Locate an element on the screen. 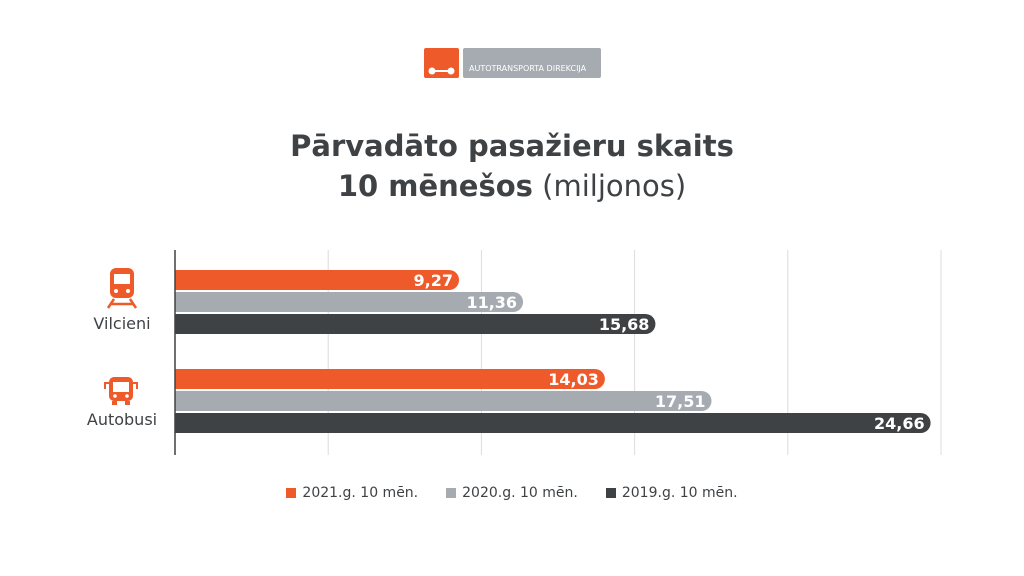 Image resolution: width=1024 pixels, height=576 pixels. legend-label: 2021.g. 10 mēn. is located at coordinates (360, 493).